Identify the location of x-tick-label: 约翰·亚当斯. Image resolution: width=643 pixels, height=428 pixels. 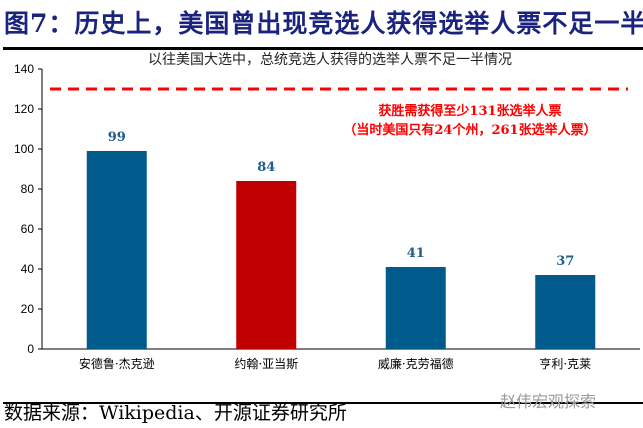
(266, 363).